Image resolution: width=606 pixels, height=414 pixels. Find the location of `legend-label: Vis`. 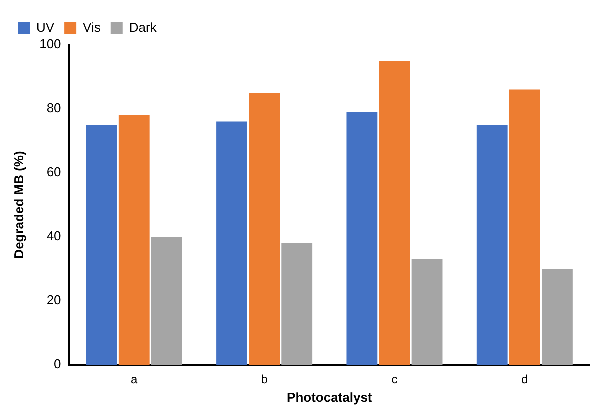

legend-label: Vis is located at coordinates (92, 28).